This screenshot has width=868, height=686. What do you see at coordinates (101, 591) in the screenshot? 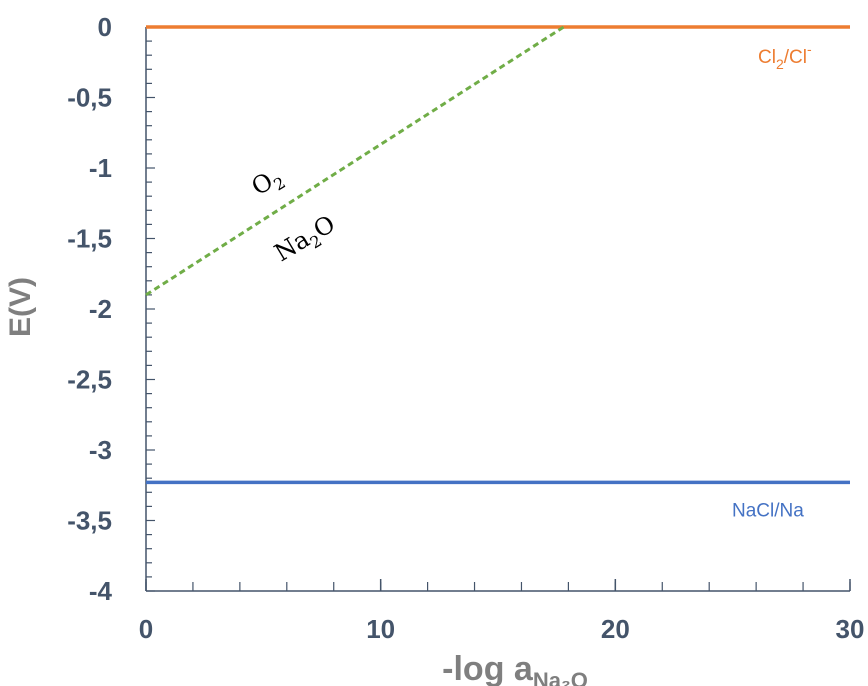
I see `y-tick-label: -4` at bounding box center [101, 591].